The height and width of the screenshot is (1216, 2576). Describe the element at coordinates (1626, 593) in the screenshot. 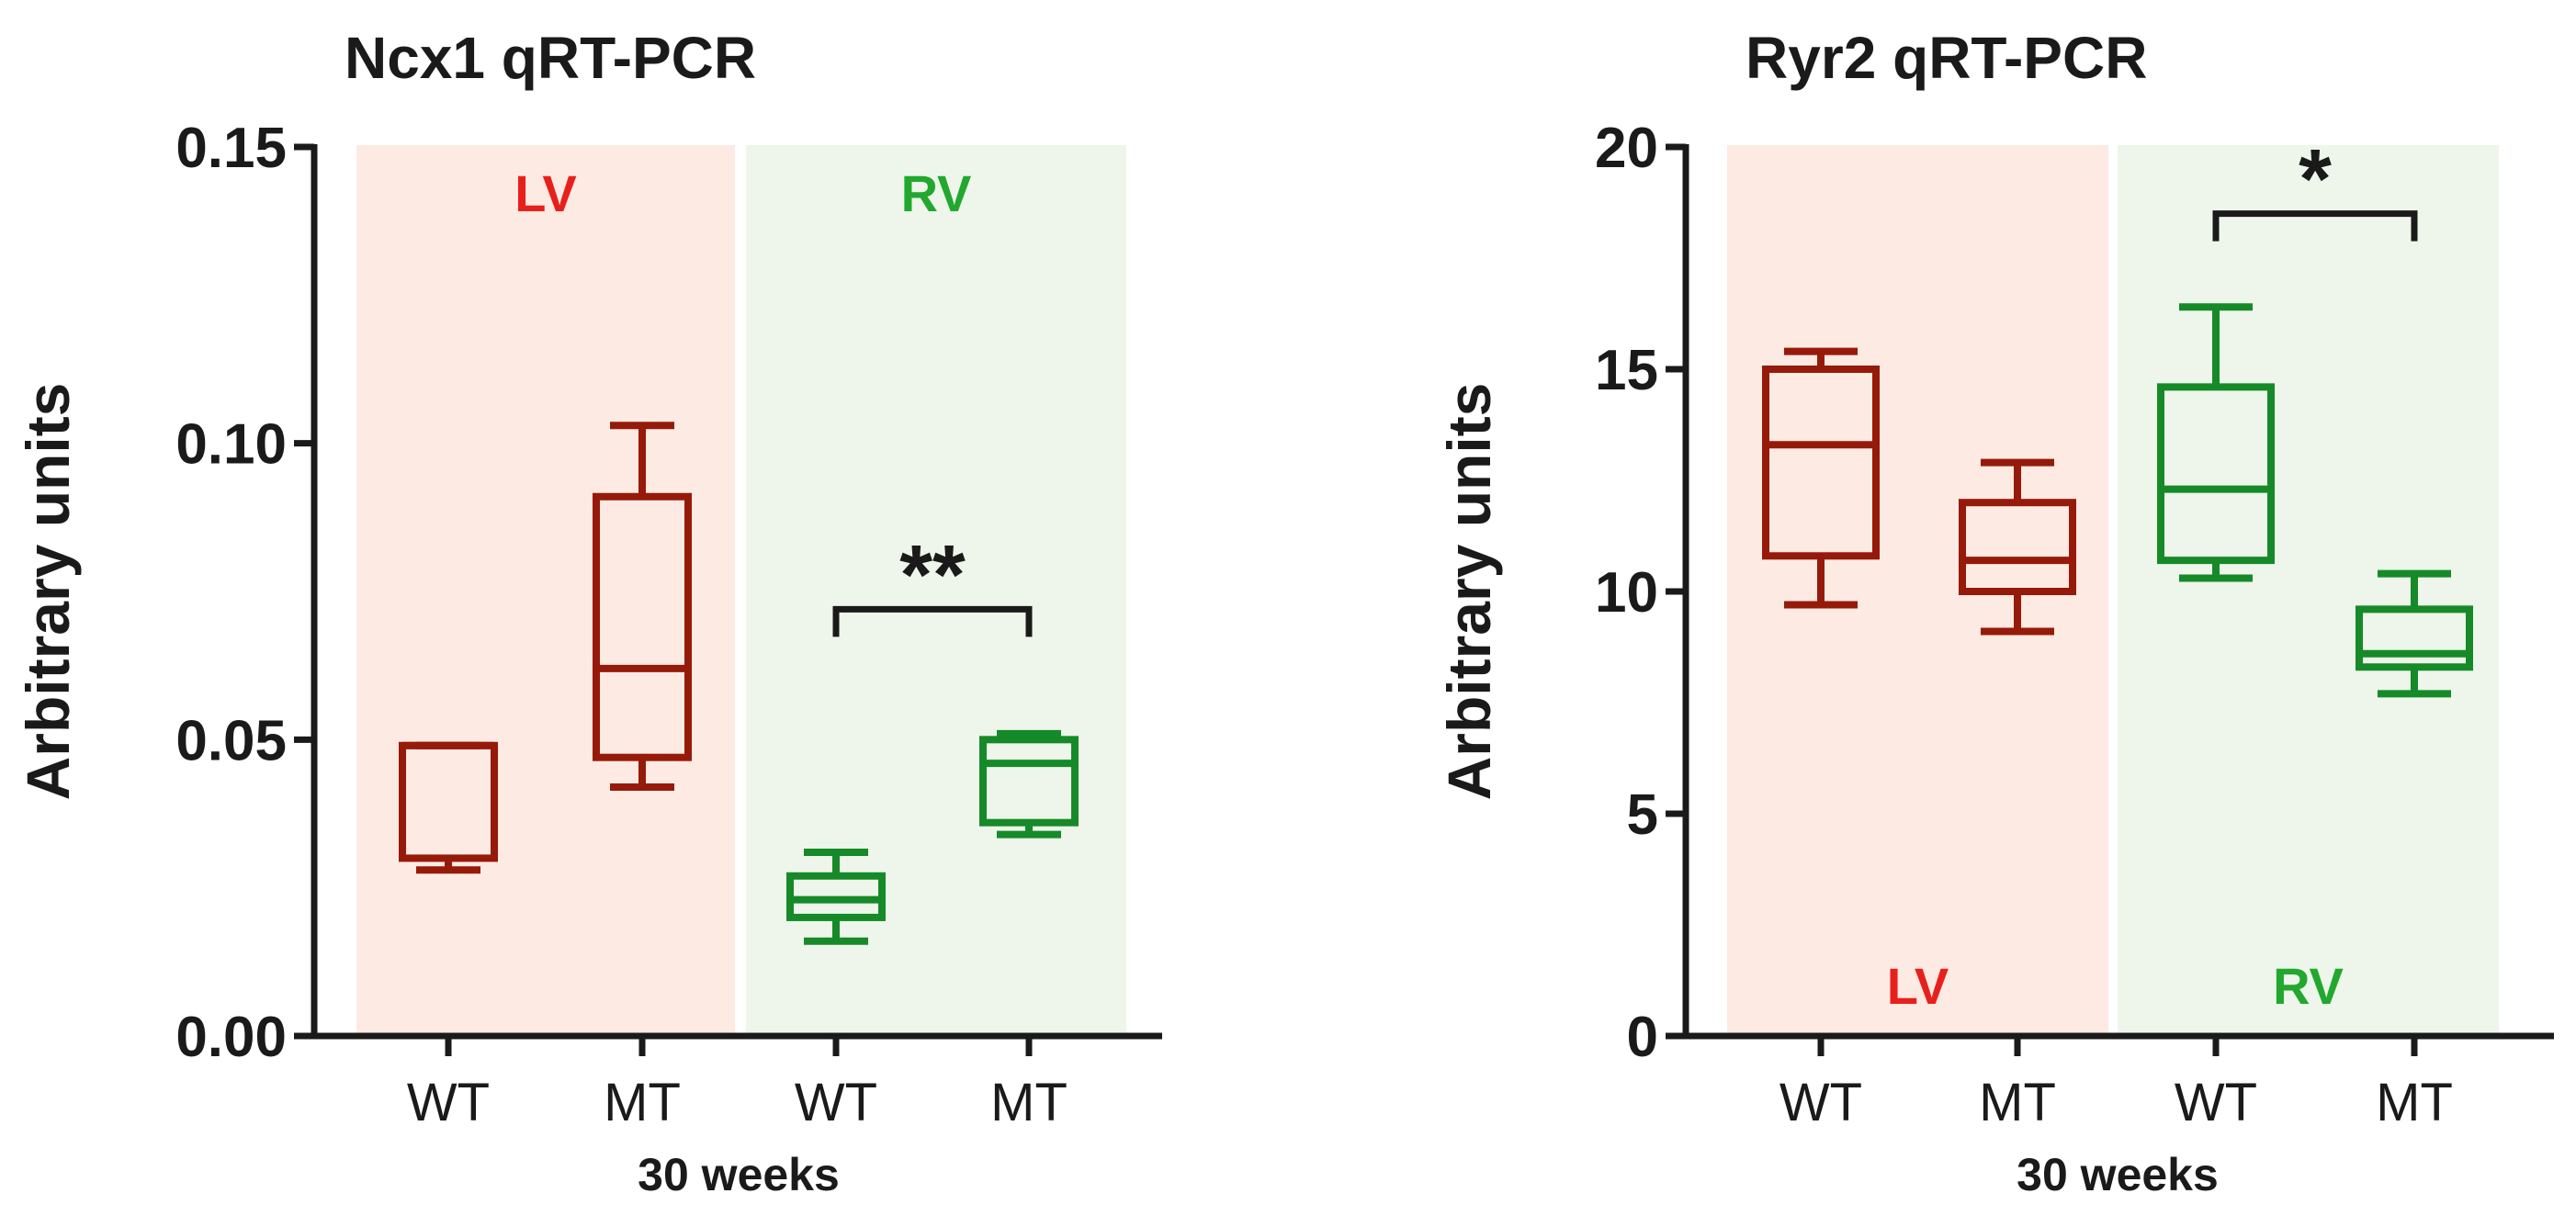

I see `y-tick-label: 10` at that location.